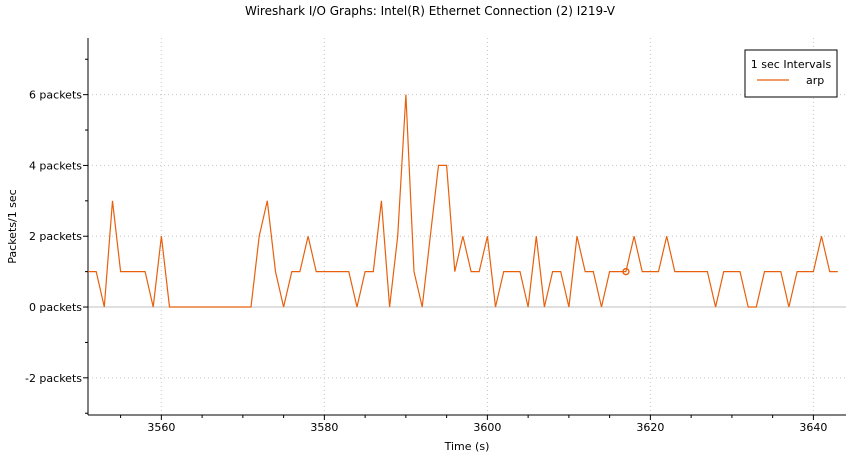  I want to click on legend-label-arp: arp, so click(815, 80).